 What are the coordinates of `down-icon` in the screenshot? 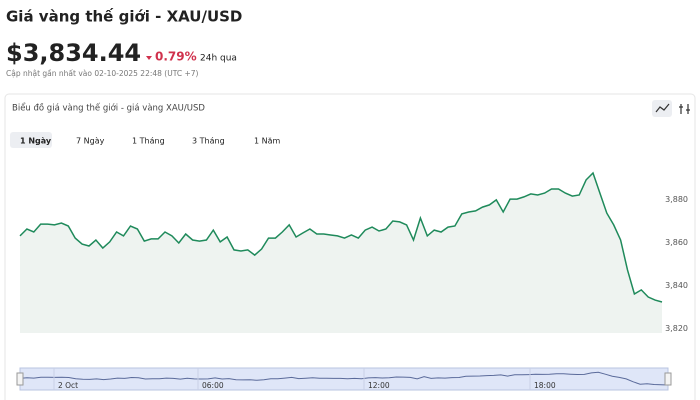 It's located at (149, 58).